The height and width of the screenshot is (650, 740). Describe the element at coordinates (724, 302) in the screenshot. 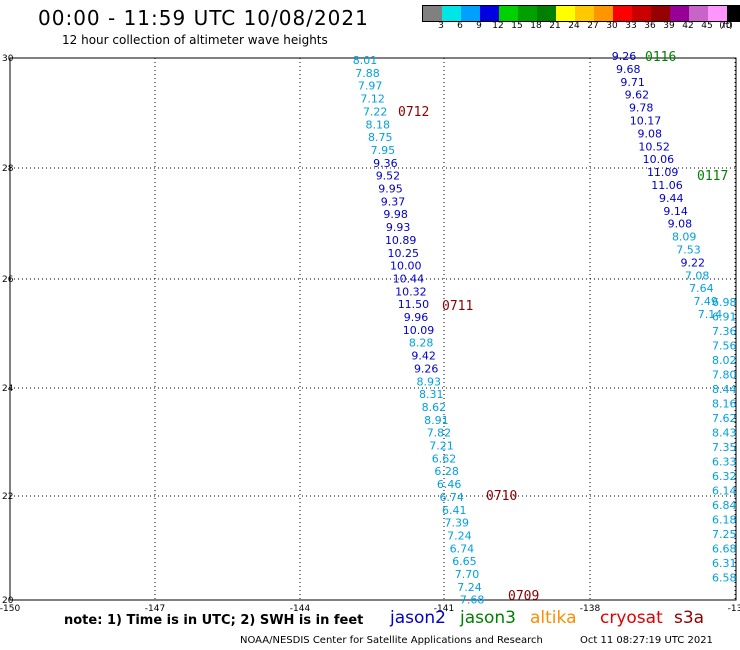

I see `wave-height-value: 6.98` at that location.